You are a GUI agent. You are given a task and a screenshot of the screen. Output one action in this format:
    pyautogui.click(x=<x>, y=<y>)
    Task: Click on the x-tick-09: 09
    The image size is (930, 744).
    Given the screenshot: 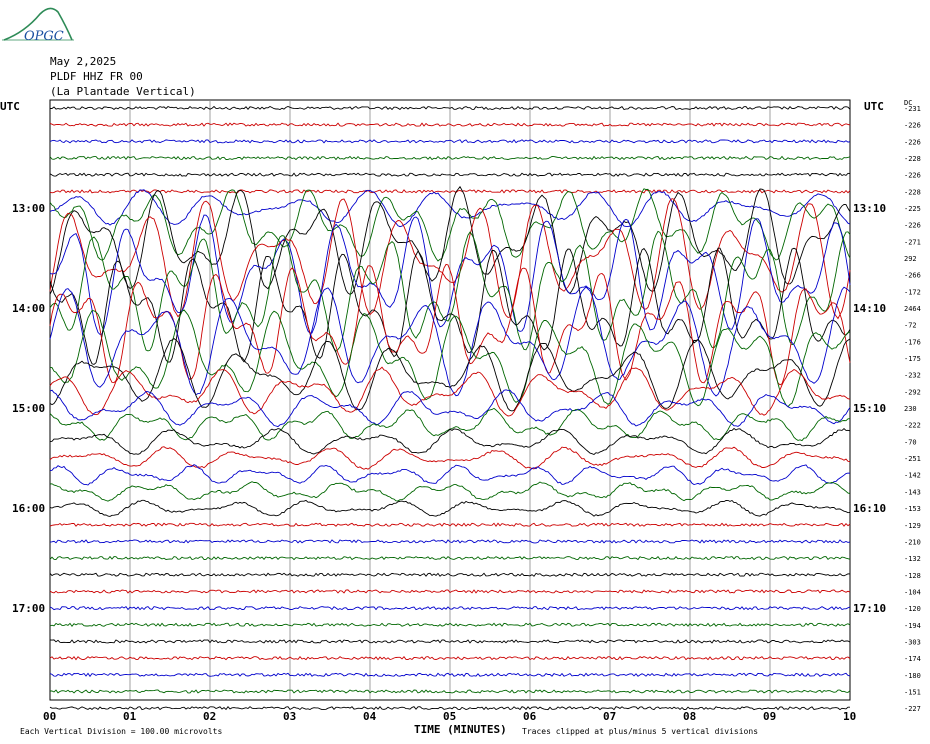 What is the action you would take?
    pyautogui.click(x=769, y=716)
    